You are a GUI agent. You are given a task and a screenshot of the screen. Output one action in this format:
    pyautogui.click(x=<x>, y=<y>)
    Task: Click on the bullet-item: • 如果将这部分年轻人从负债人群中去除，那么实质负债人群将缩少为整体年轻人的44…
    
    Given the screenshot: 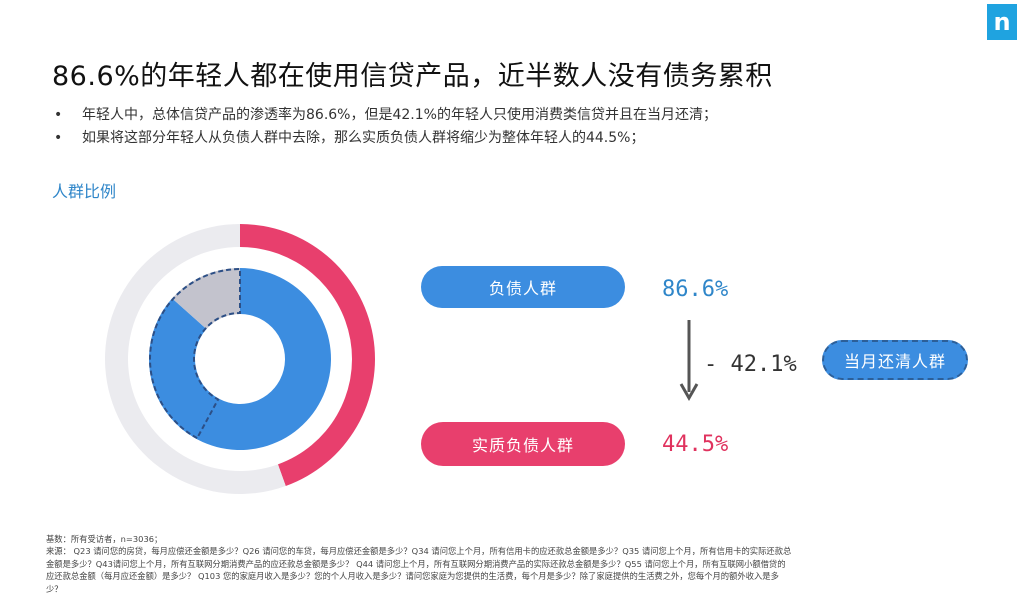 What is the action you would take?
    pyautogui.click(x=385, y=138)
    